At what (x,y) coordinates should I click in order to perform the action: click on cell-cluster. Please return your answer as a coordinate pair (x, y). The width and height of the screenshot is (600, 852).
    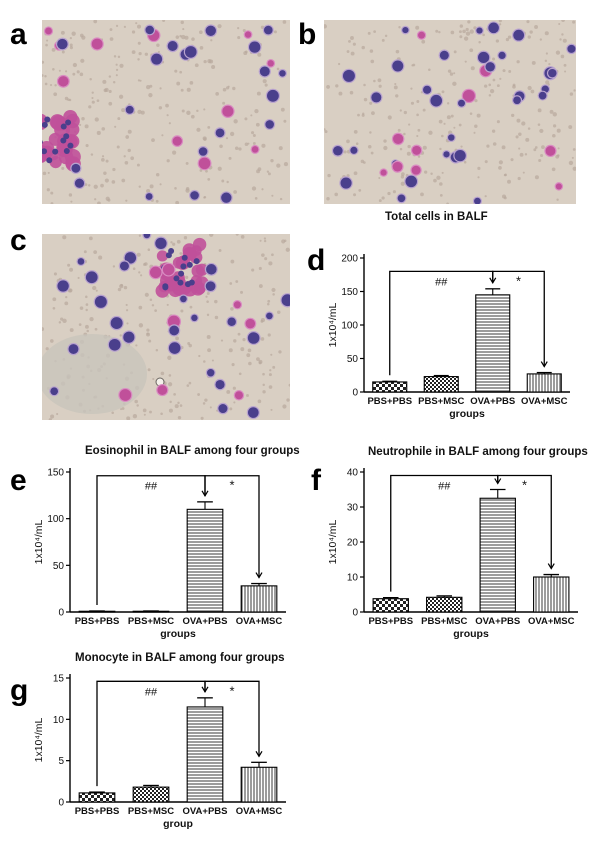
    Looking at the image, I should click on (162, 256).